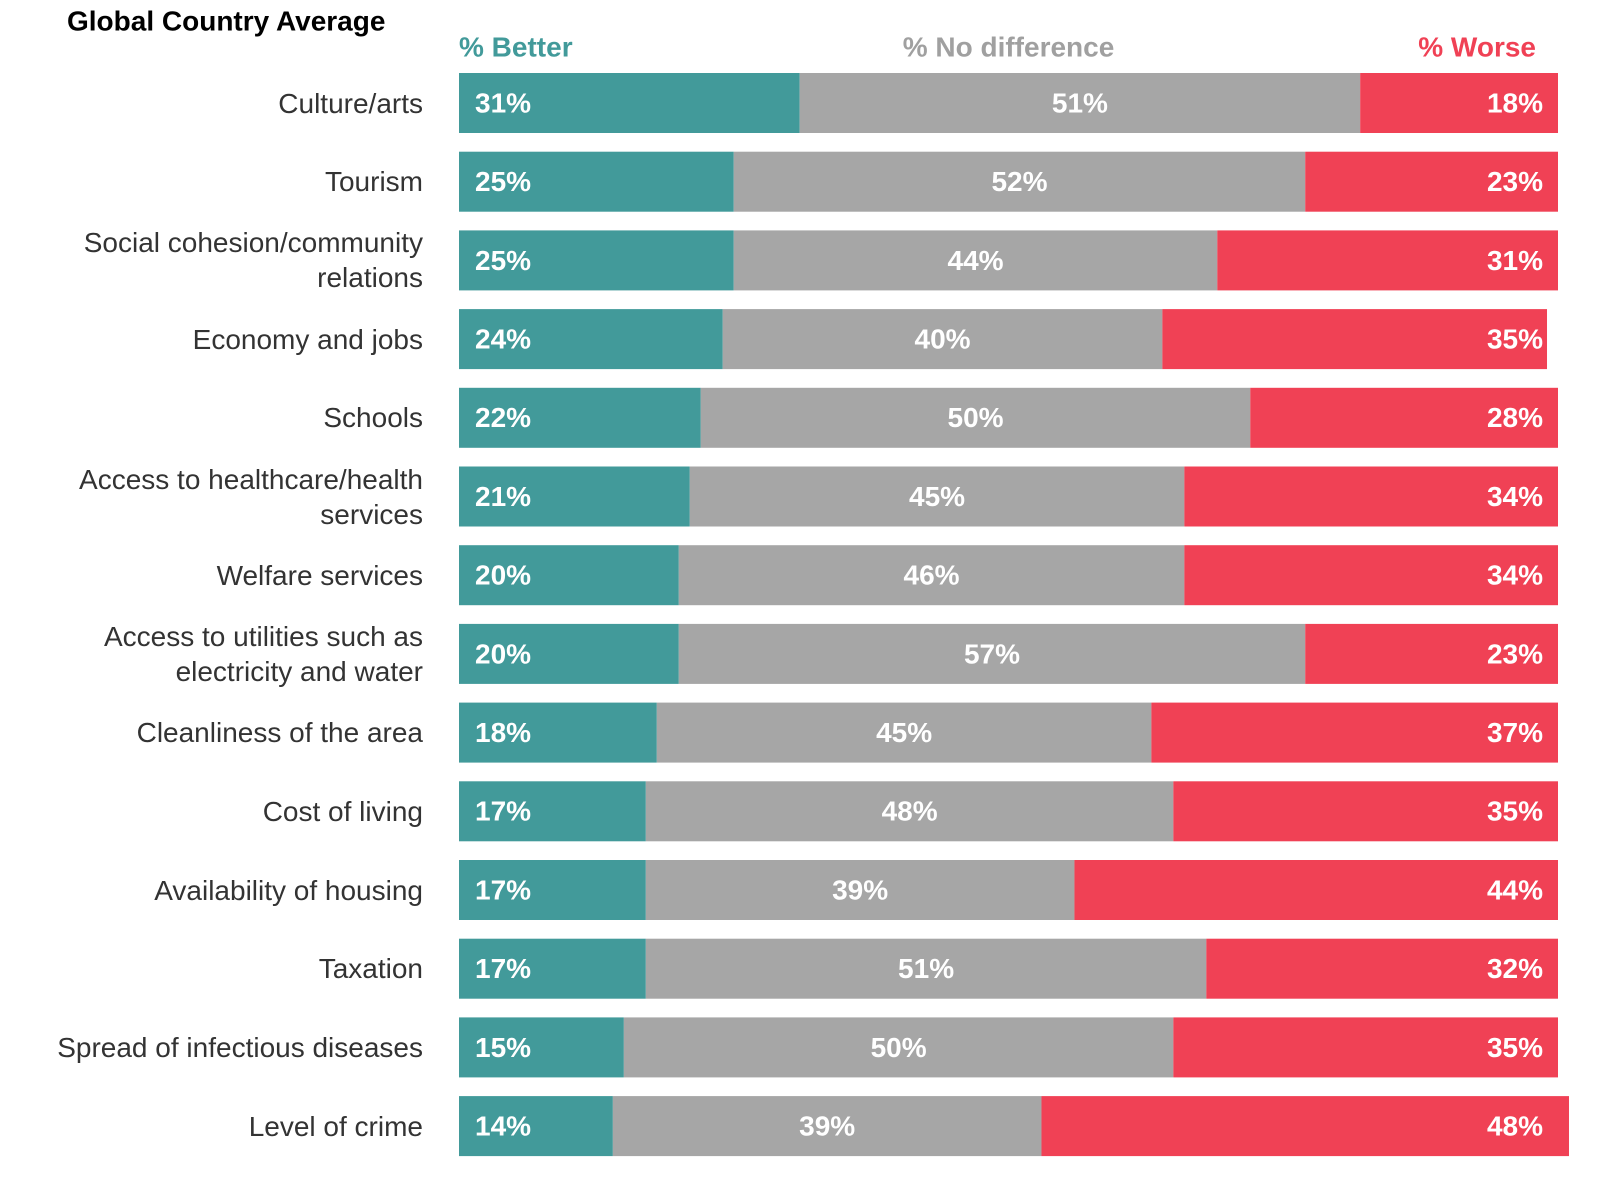  I want to click on value-label: 52%, so click(1019, 181).